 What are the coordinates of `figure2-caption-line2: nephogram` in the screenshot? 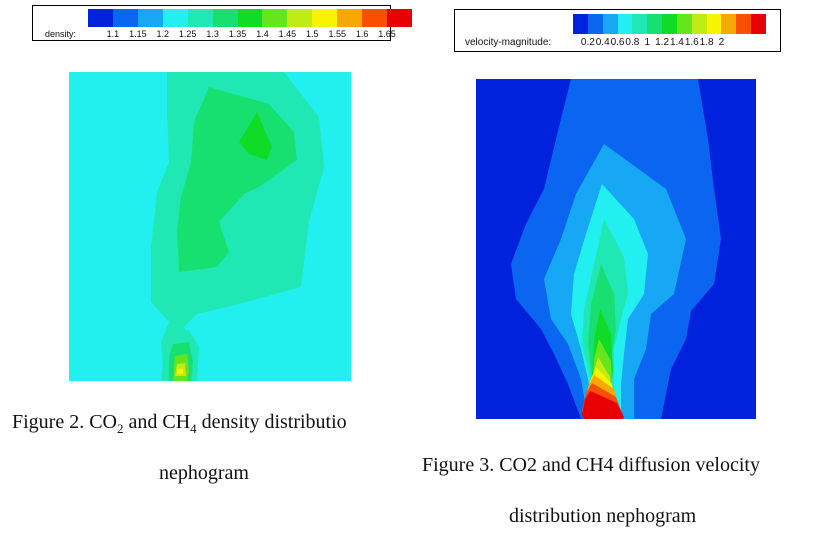 It's located at (204, 473).